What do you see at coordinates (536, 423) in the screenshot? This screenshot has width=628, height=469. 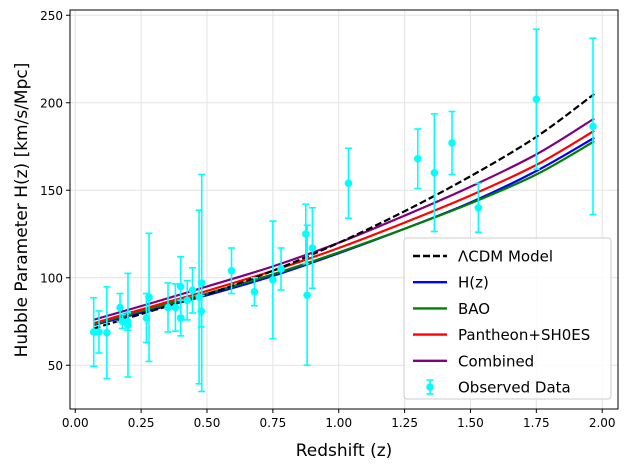 I see `x-tick-label: 1.75` at bounding box center [536, 423].